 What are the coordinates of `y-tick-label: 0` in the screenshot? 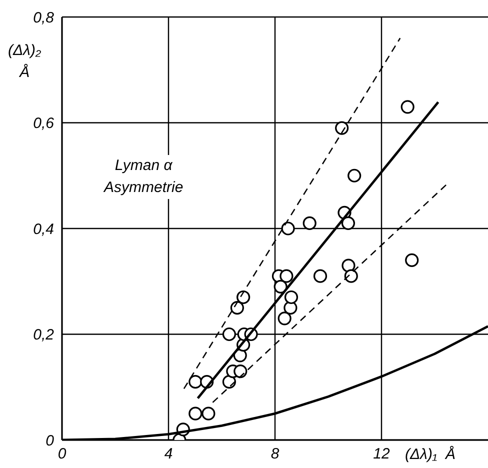 It's located at (50, 441).